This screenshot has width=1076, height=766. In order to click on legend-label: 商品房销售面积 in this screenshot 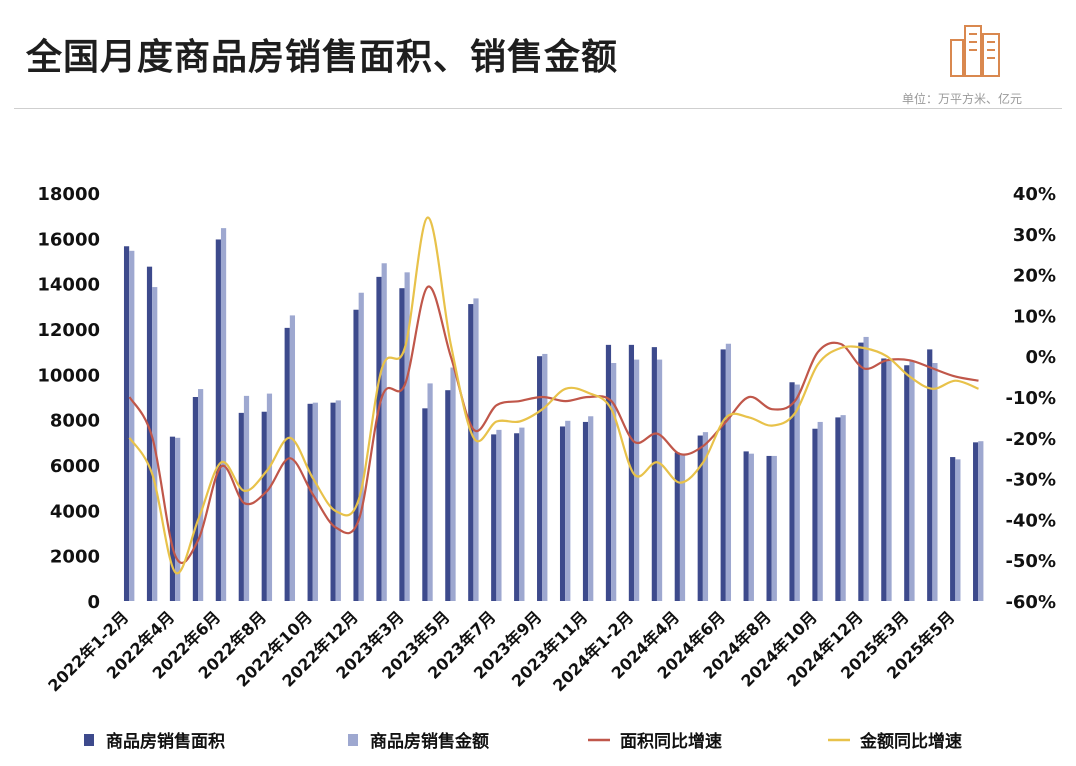, I will do `click(165, 741)`.